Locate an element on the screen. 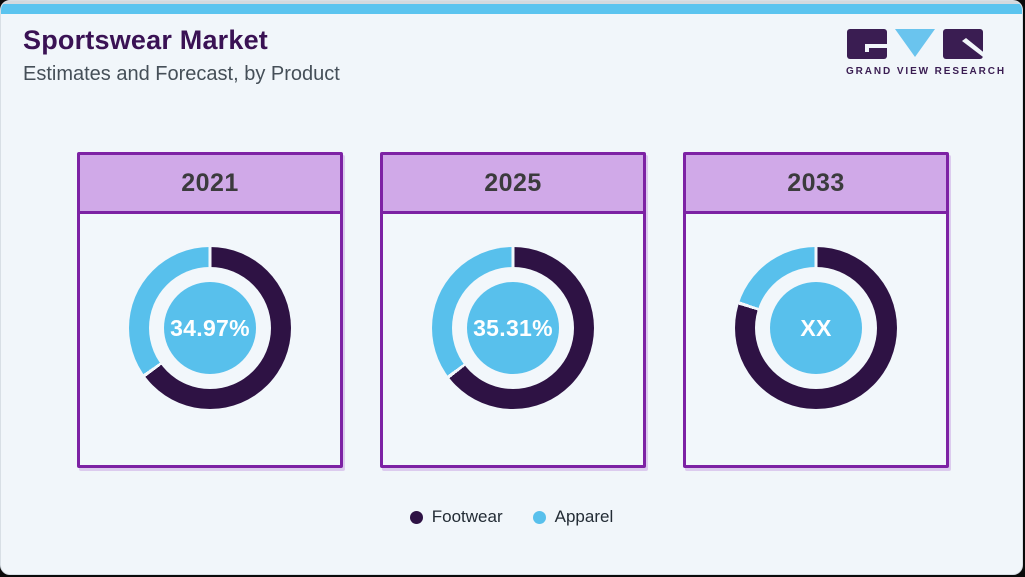  top-accent-bar is located at coordinates (511, 7).